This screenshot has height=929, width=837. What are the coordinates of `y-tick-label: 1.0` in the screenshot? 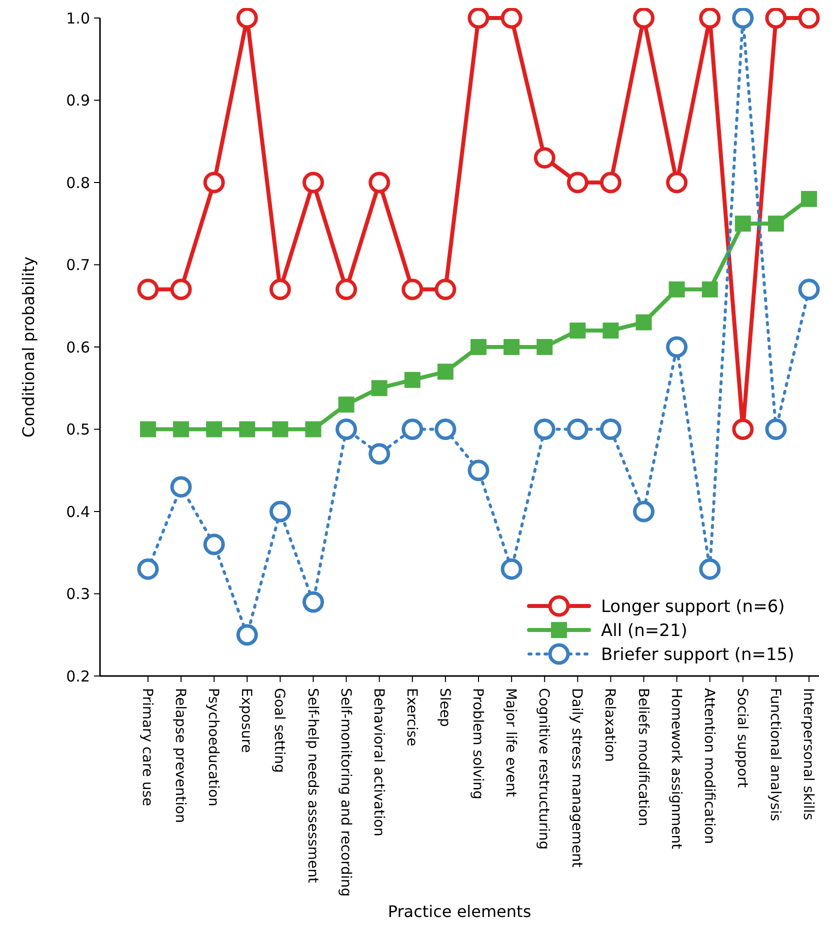 It's located at (78, 18).